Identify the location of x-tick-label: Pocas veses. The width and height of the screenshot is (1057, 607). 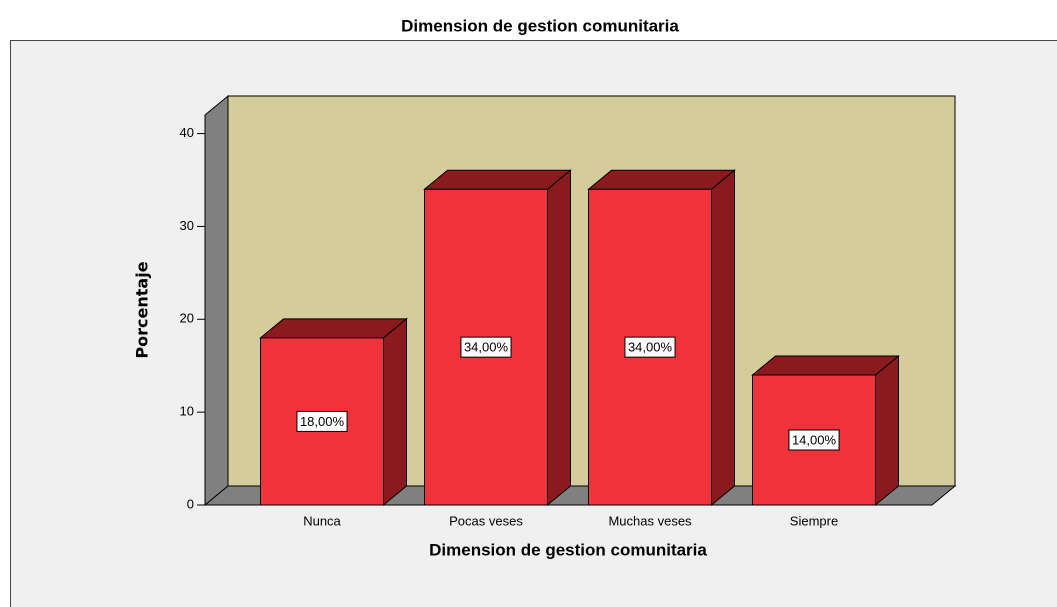
(486, 520).